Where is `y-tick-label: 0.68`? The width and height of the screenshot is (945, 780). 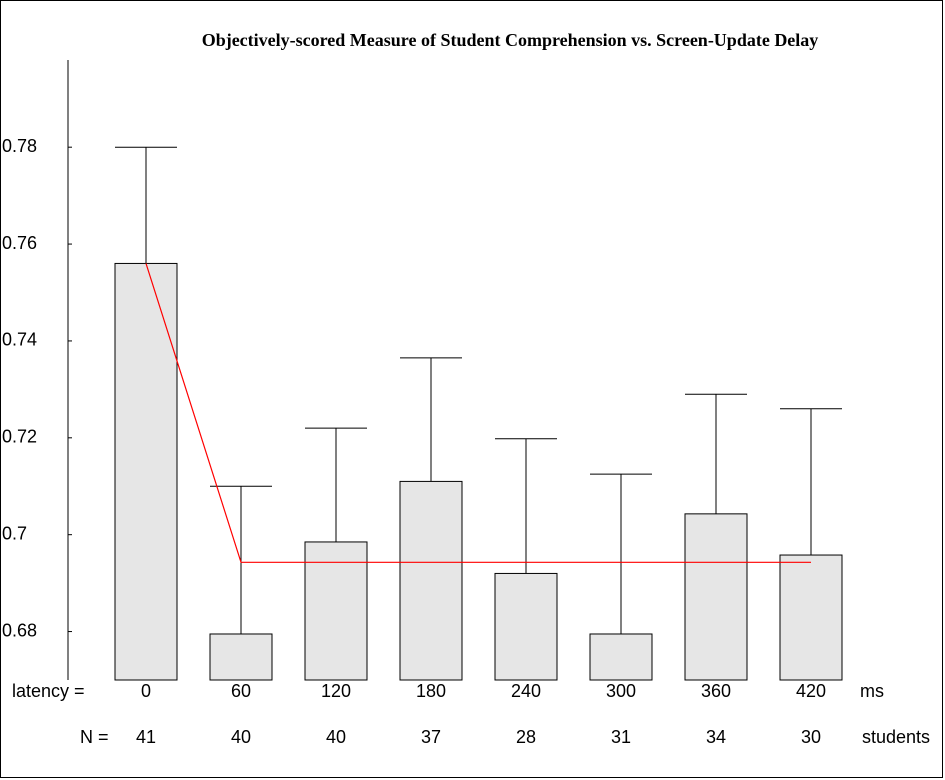 y-tick-label: 0.68 is located at coordinates (19, 630).